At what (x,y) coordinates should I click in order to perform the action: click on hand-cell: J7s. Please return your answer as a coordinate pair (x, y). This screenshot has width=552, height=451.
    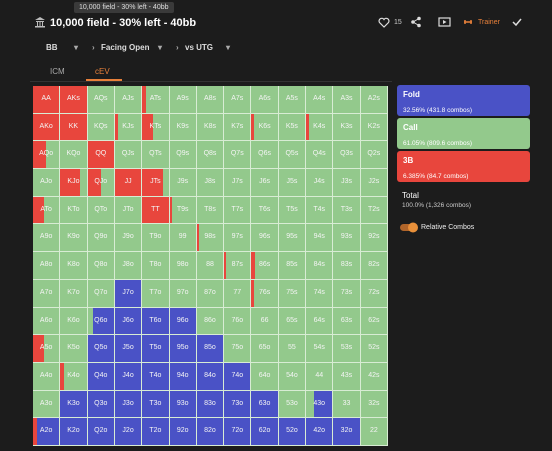
    Looking at the image, I should click on (238, 183).